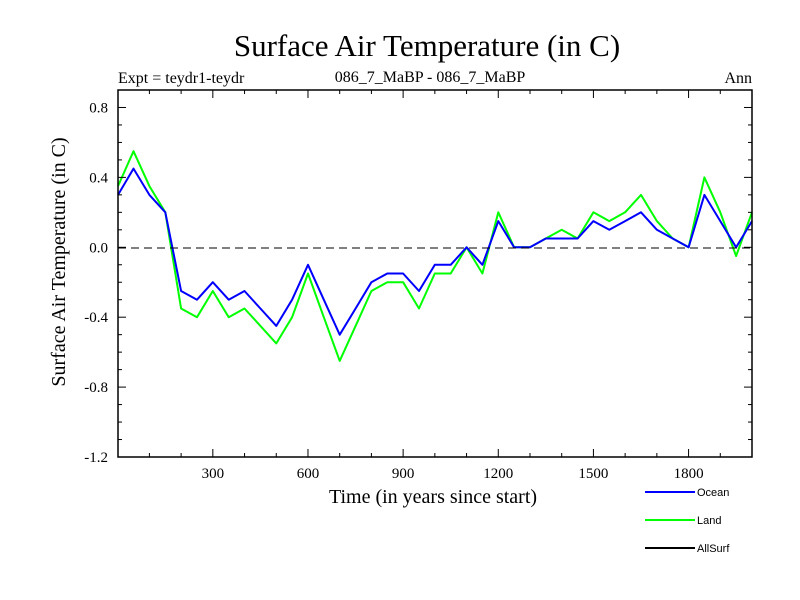 This screenshot has height=600, width=800. Describe the element at coordinates (738, 78) in the screenshot. I see `chart-subtitle-right: Ann` at that location.